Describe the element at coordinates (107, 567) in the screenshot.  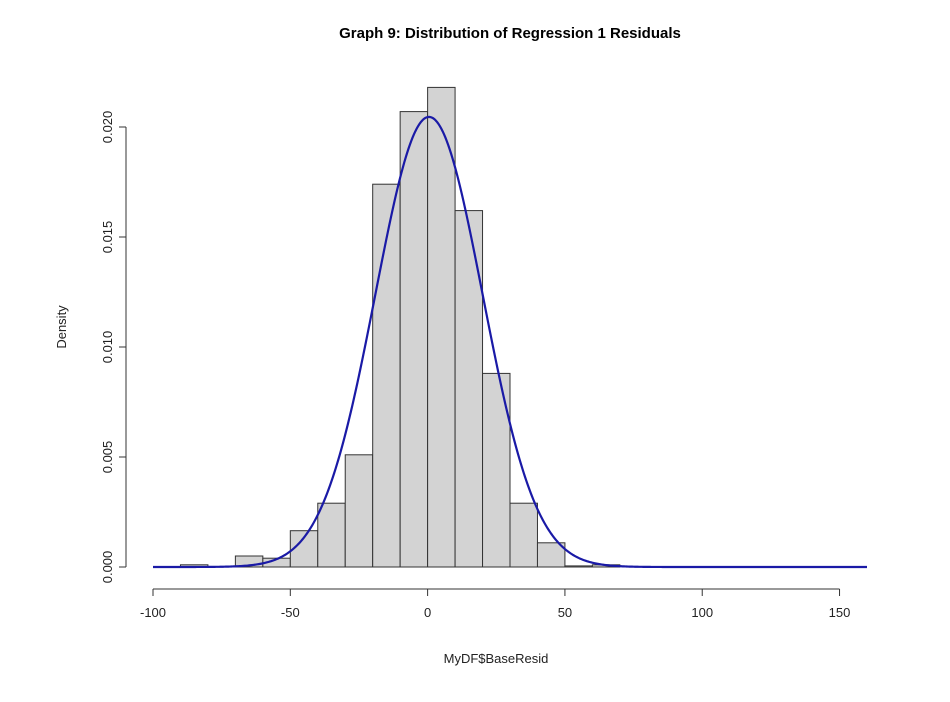
I see `y-tick-label: 0.000` at that location.